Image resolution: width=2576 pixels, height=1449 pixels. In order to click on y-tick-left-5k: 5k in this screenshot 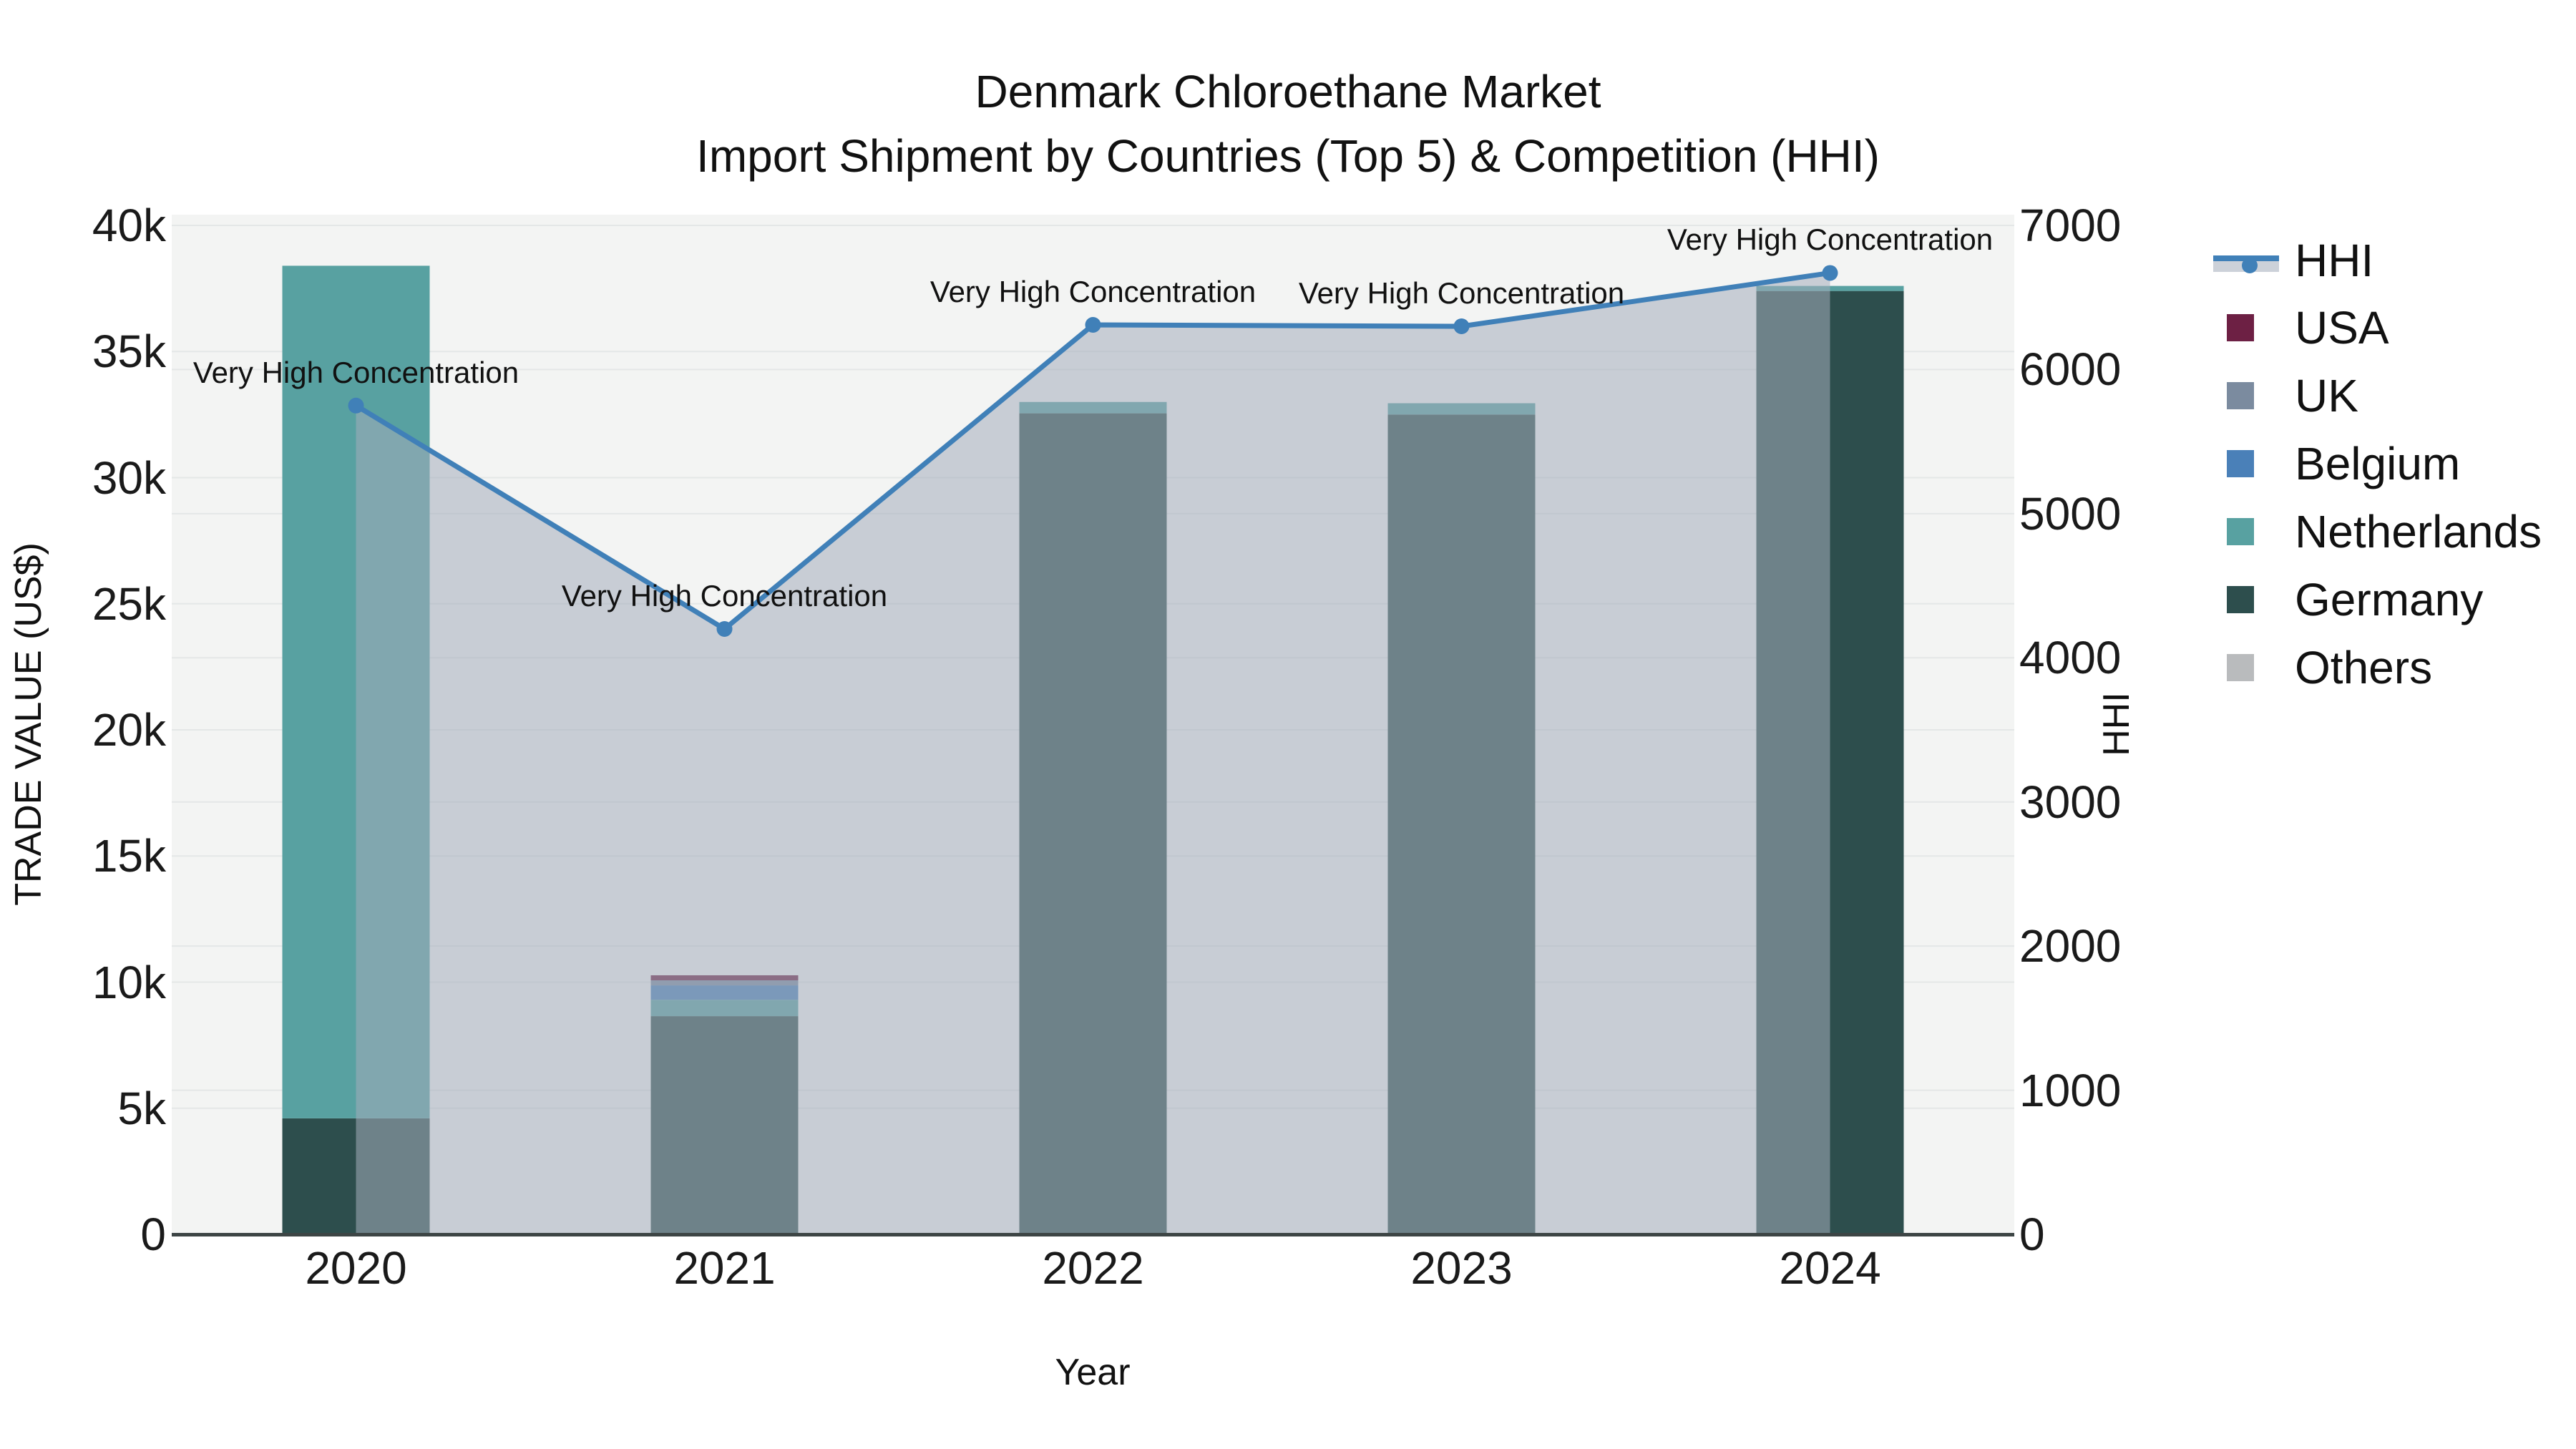, I will do `click(141, 1108)`.